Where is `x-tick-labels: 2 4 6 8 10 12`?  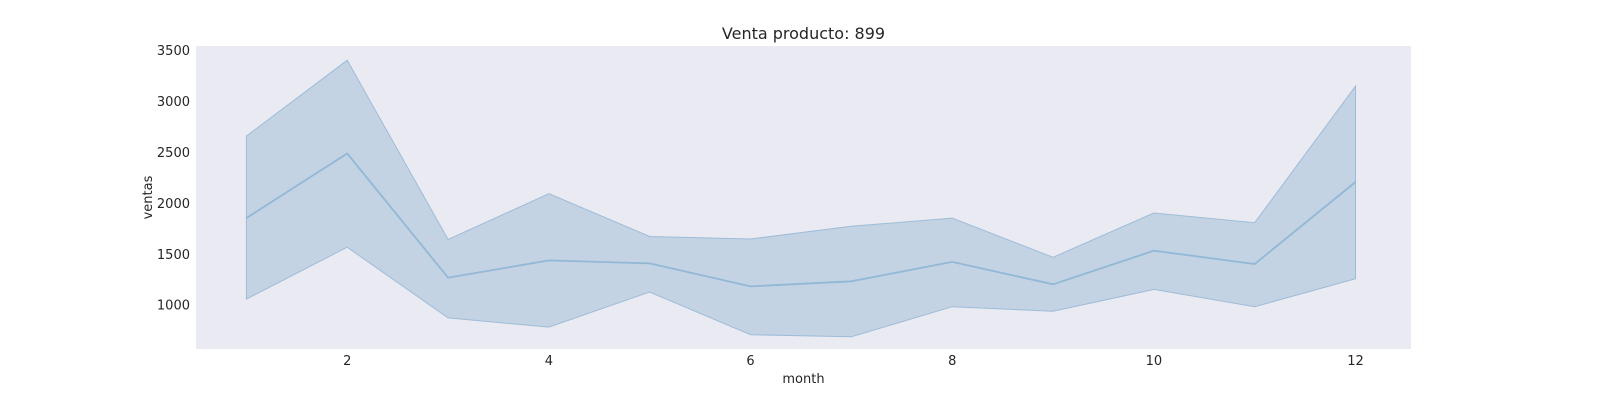 x-tick-labels: 2 4 6 8 10 12 is located at coordinates (853, 361).